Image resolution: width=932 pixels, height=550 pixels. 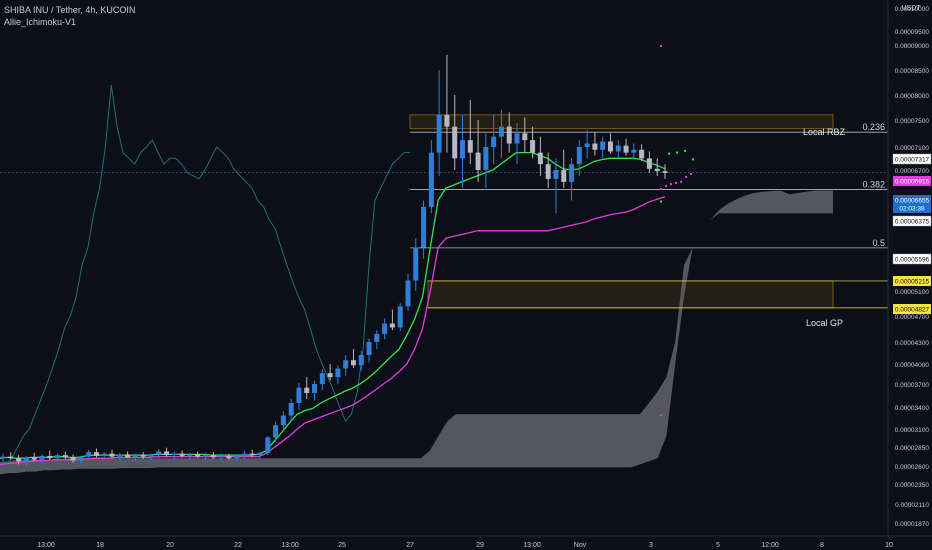 I want to click on price-tick-label: 0.00002600, so click(x=912, y=467).